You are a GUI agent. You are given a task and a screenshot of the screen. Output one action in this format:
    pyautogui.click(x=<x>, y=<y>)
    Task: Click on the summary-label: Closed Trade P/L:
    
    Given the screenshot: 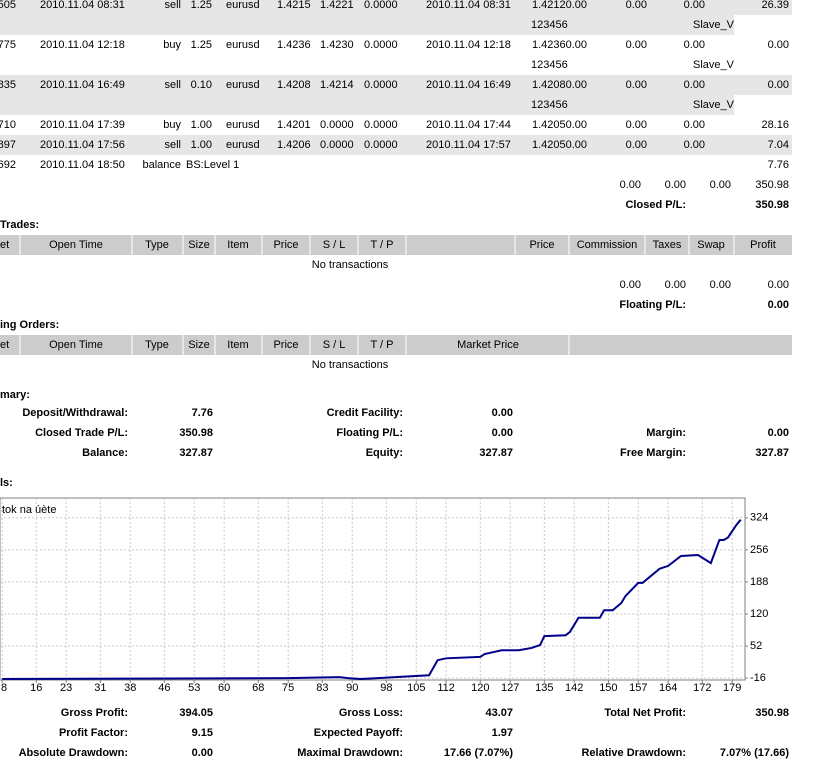 What is the action you would take?
    pyautogui.click(x=81, y=433)
    